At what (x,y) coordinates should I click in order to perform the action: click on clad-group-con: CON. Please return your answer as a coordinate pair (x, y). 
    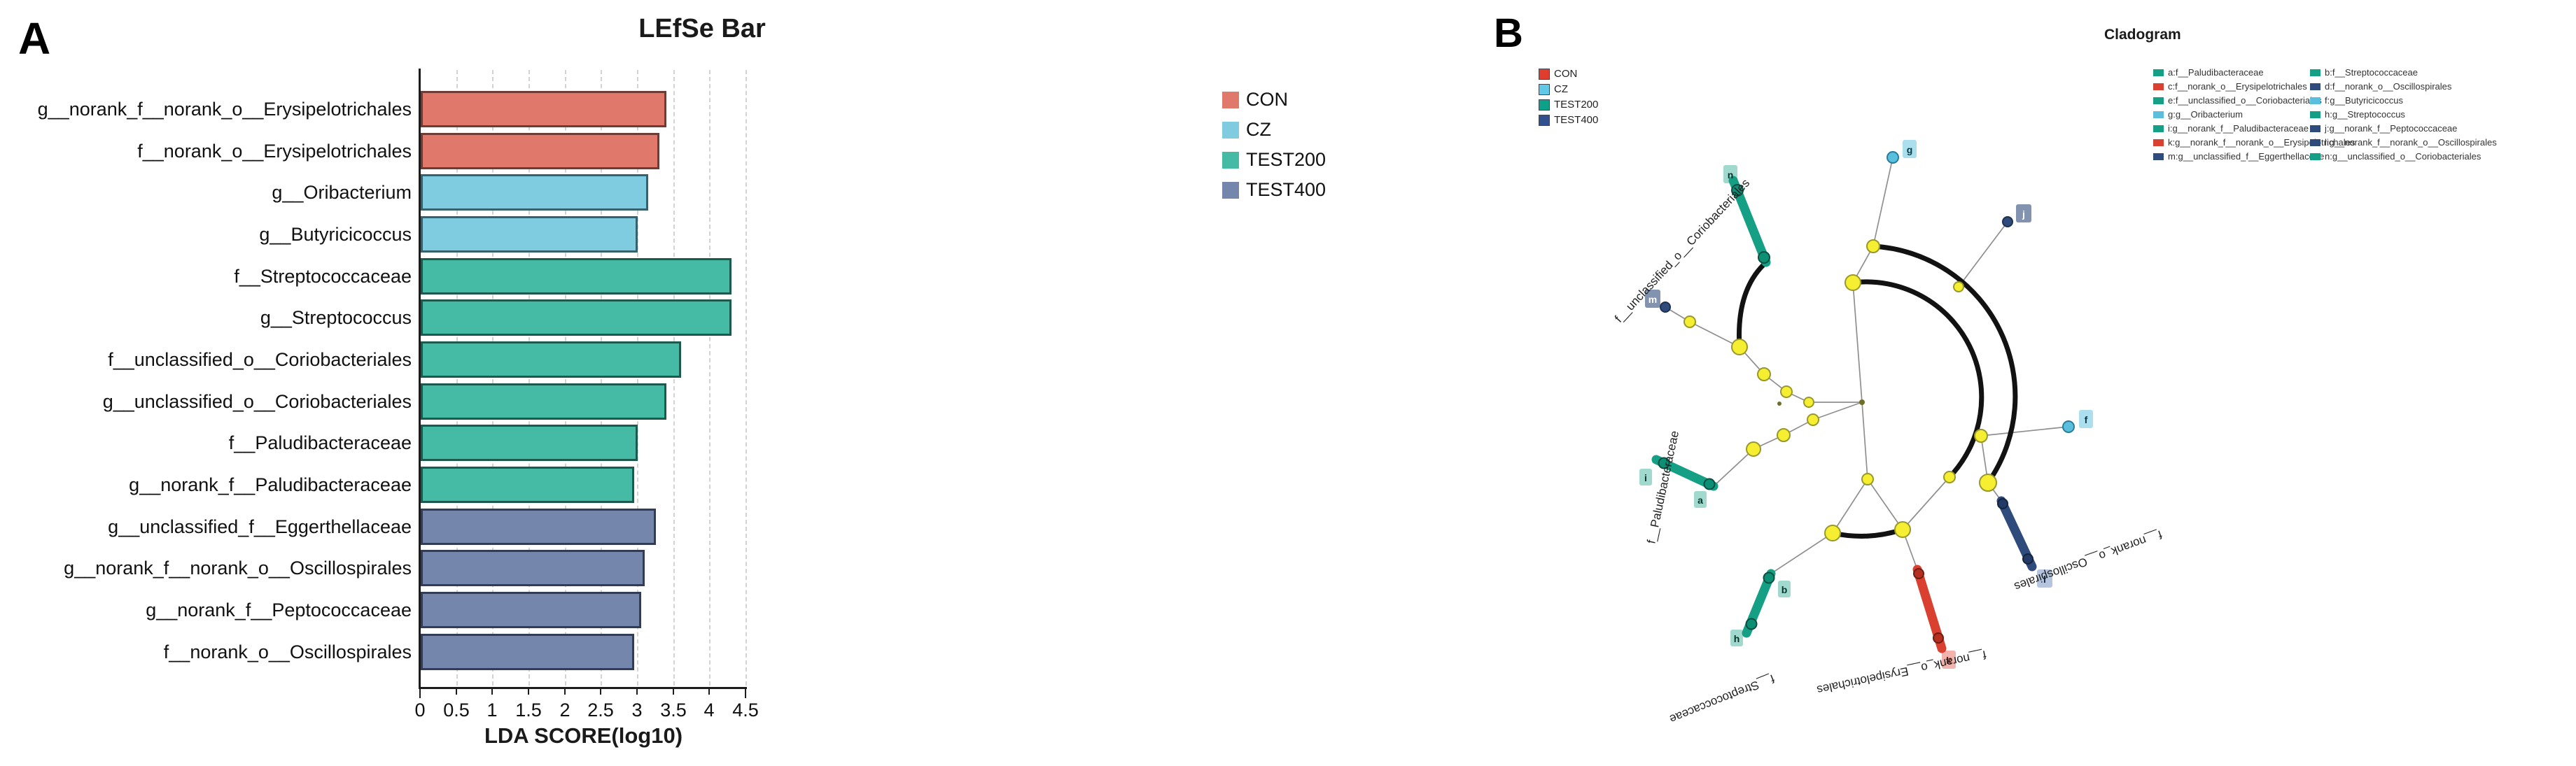
    Looking at the image, I should click on (1558, 74).